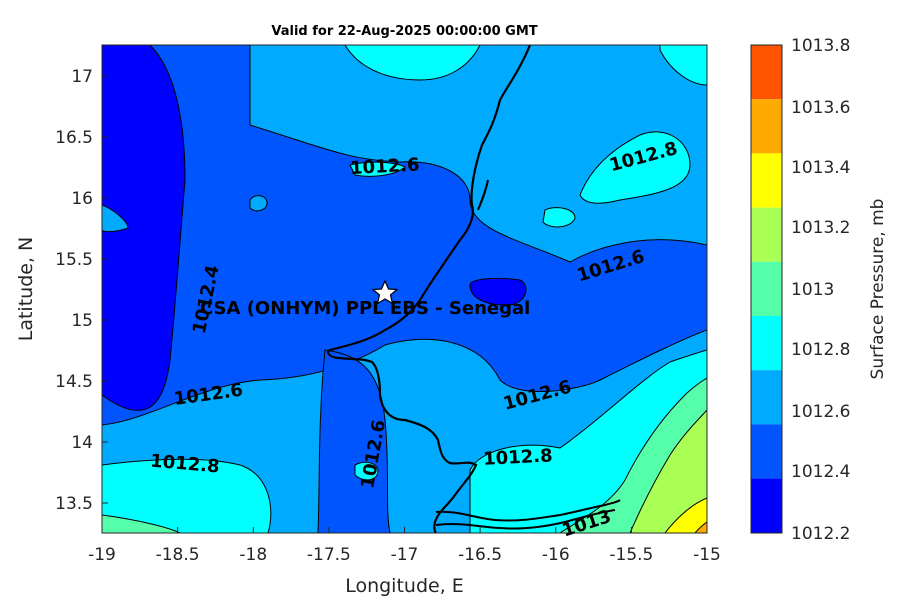 Image resolution: width=900 pixels, height=600 pixels. Describe the element at coordinates (820, 108) in the screenshot. I see `colorbar-tick-label: 1013.6` at that location.